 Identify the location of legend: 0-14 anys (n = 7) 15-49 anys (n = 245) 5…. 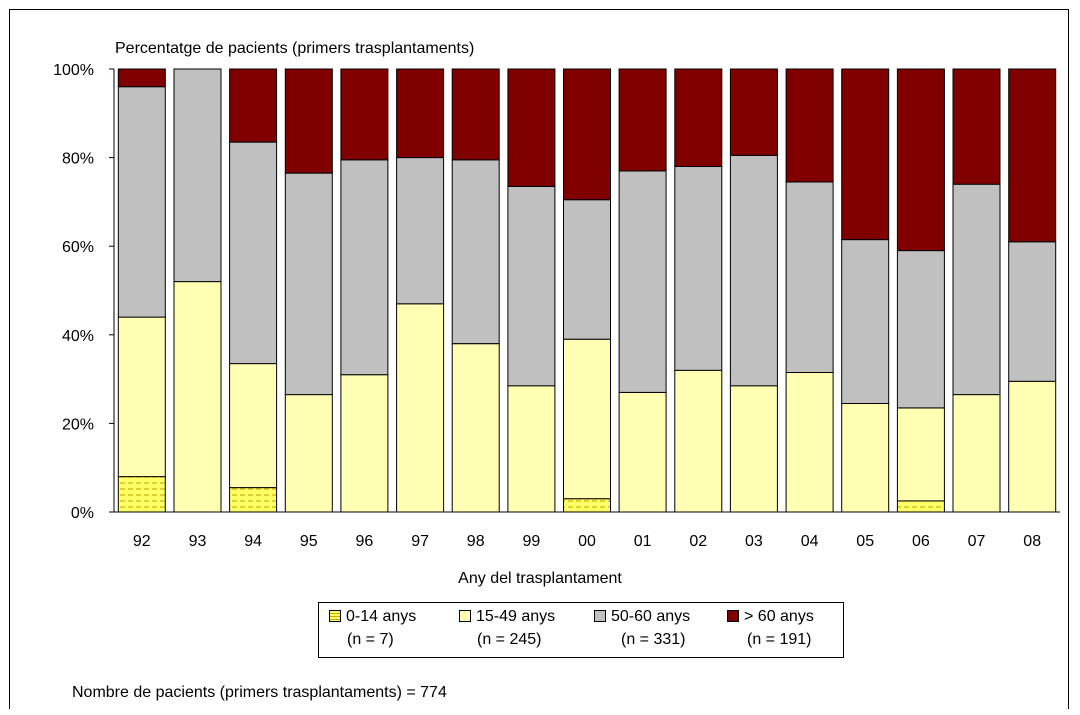
(581, 630).